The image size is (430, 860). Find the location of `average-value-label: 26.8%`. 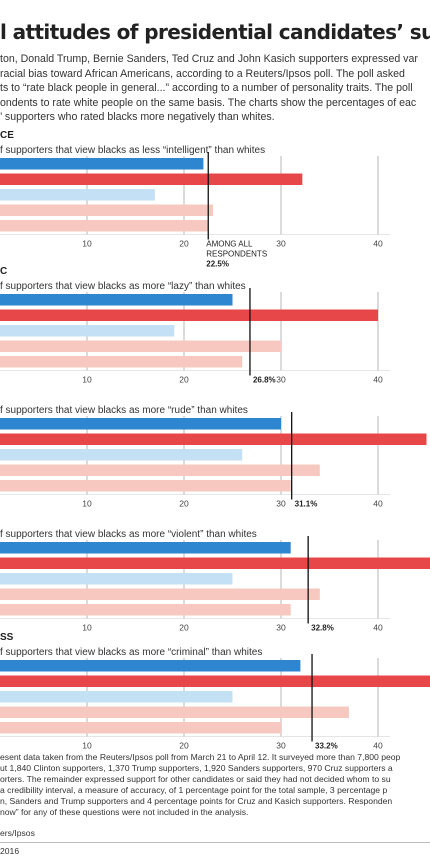

average-value-label: 26.8% is located at coordinates (264, 380).